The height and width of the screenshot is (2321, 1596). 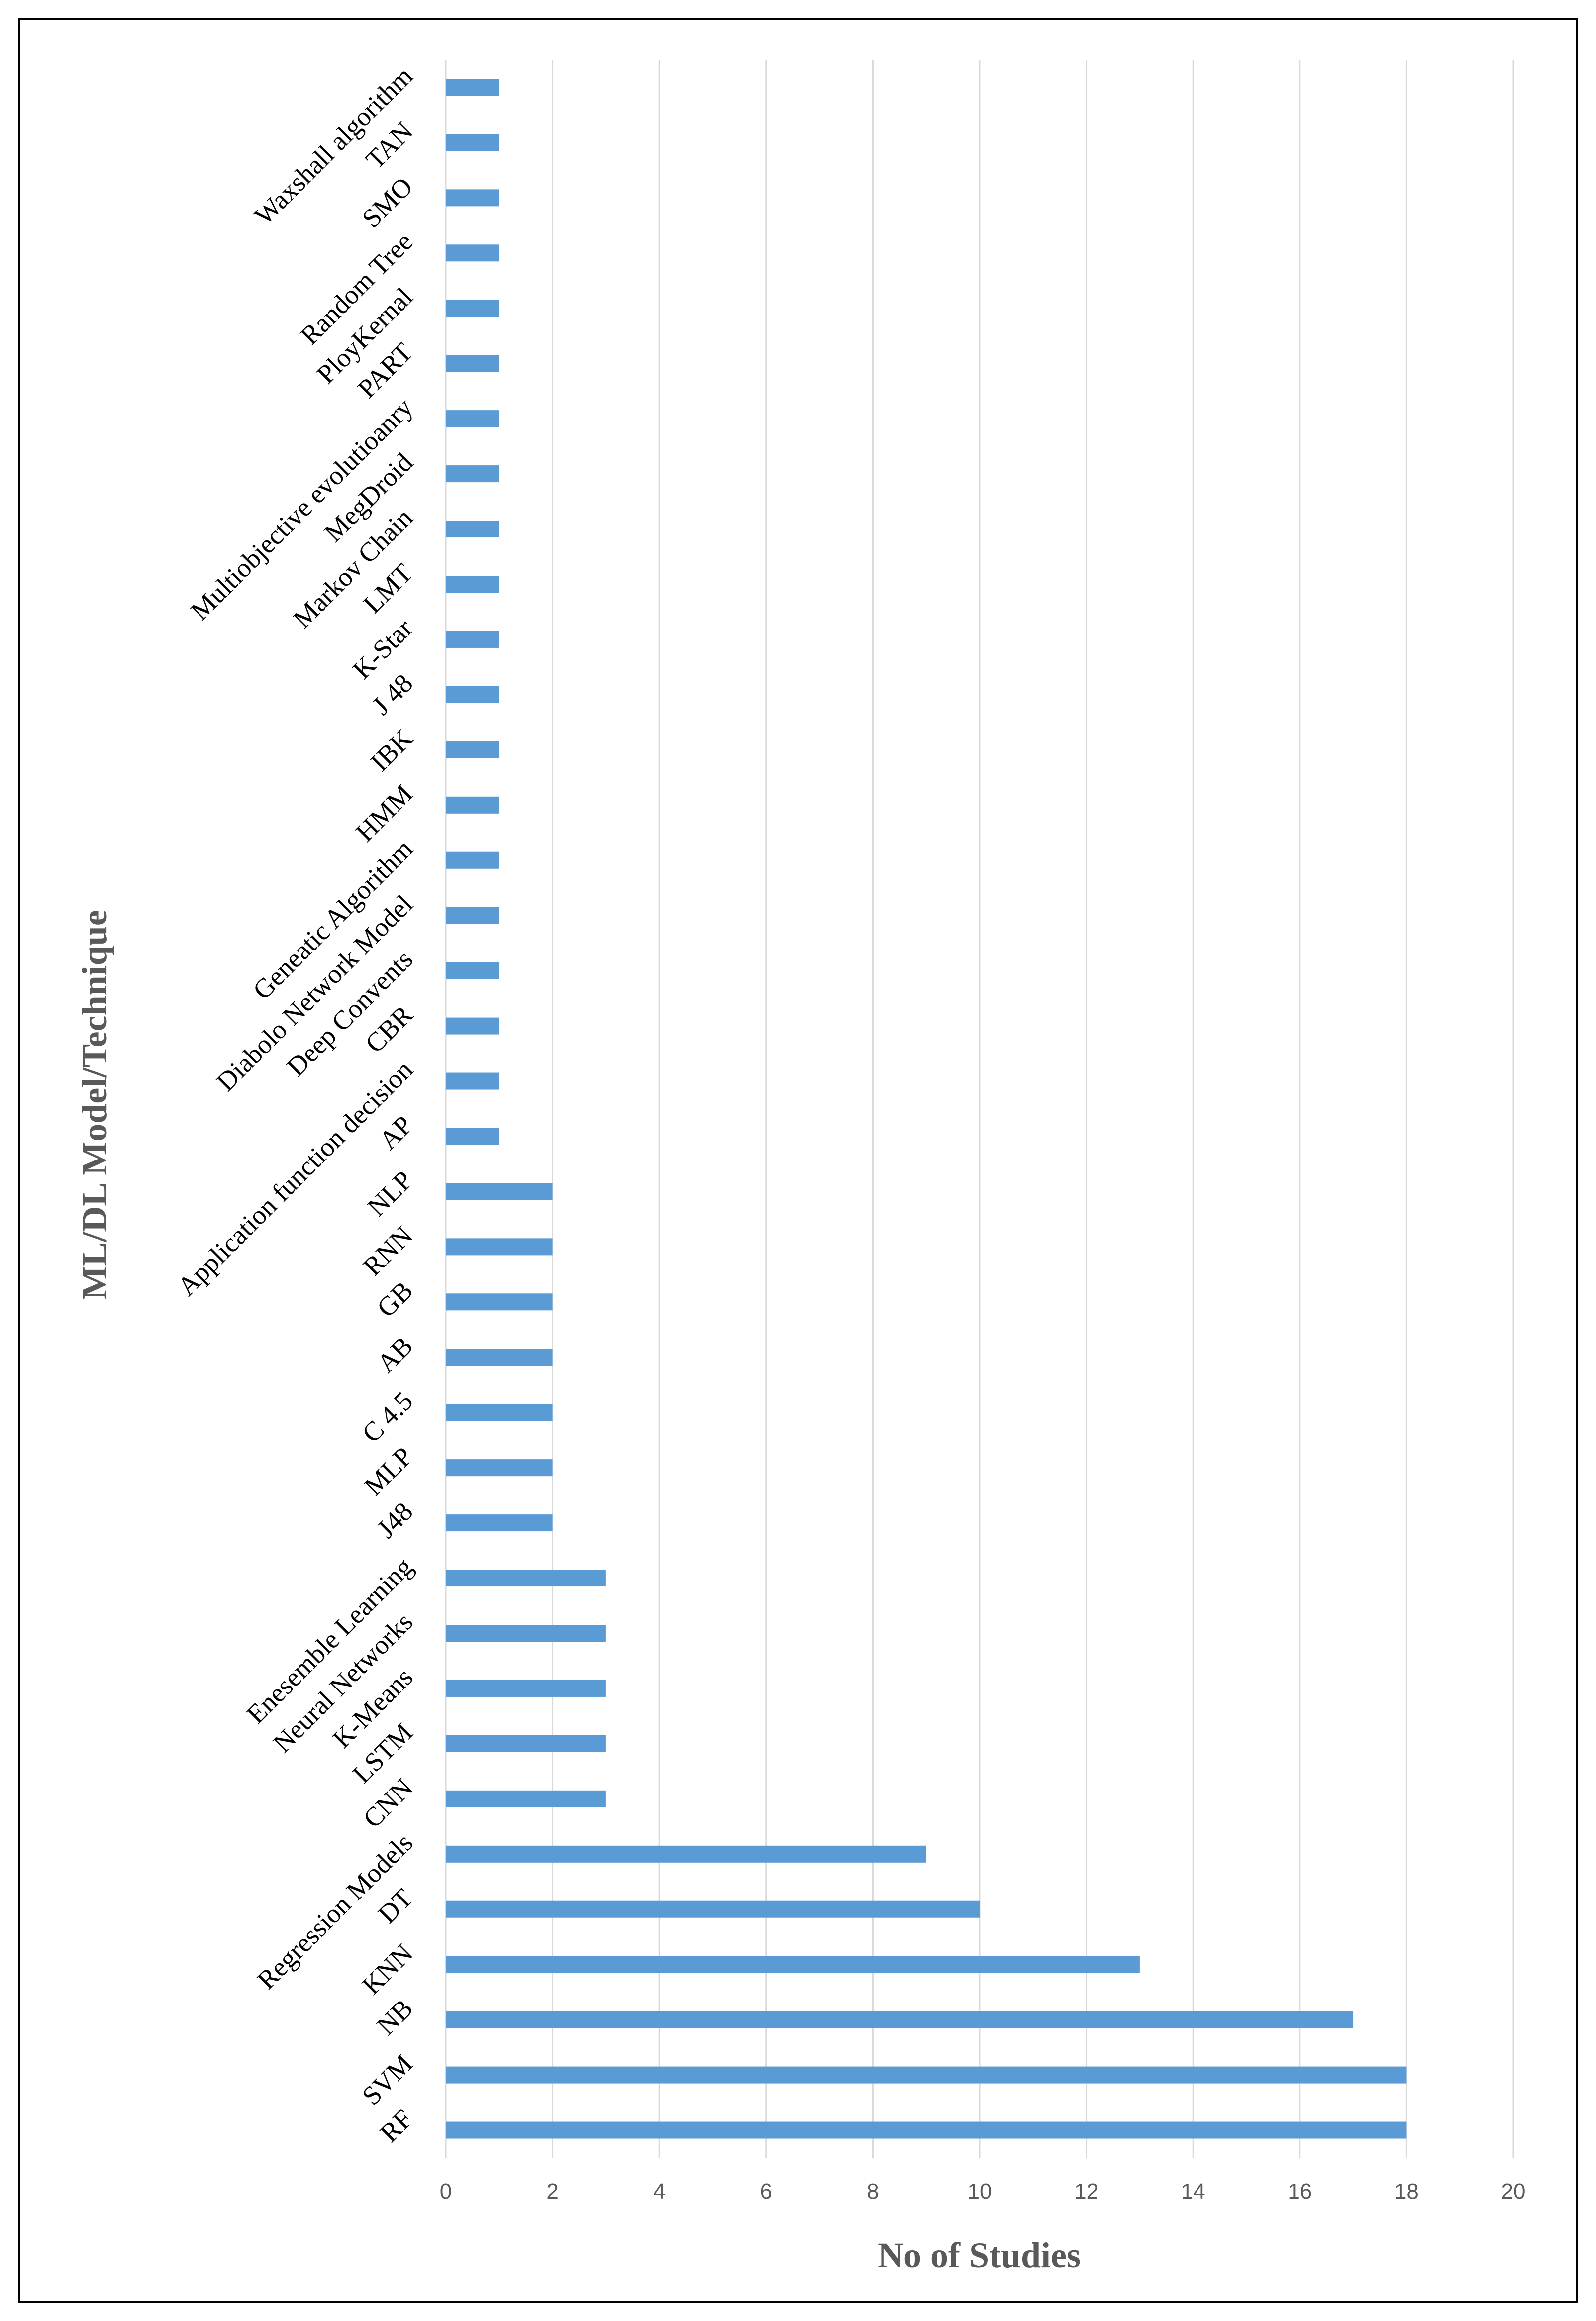 What do you see at coordinates (873, 2191) in the screenshot?
I see `x-tick-label-4: 8` at bounding box center [873, 2191].